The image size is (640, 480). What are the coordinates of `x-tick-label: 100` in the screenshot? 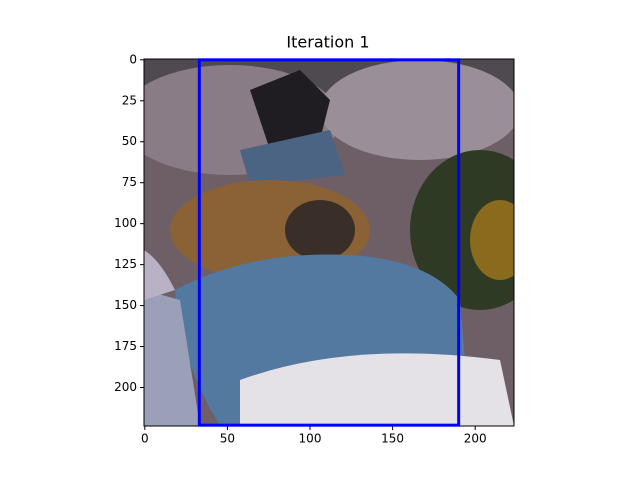 It's located at (310, 439).